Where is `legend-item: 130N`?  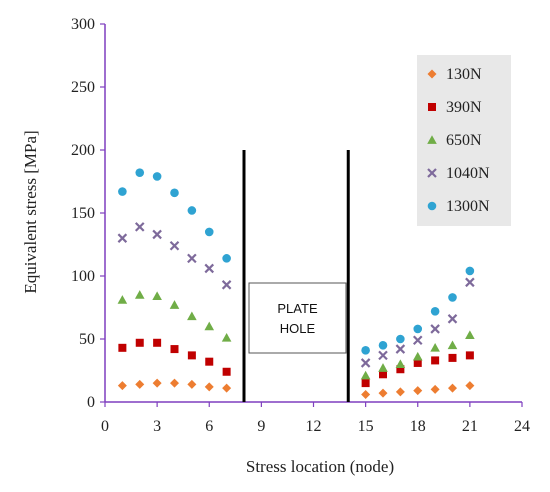
legend-item: 130N is located at coordinates (454, 74).